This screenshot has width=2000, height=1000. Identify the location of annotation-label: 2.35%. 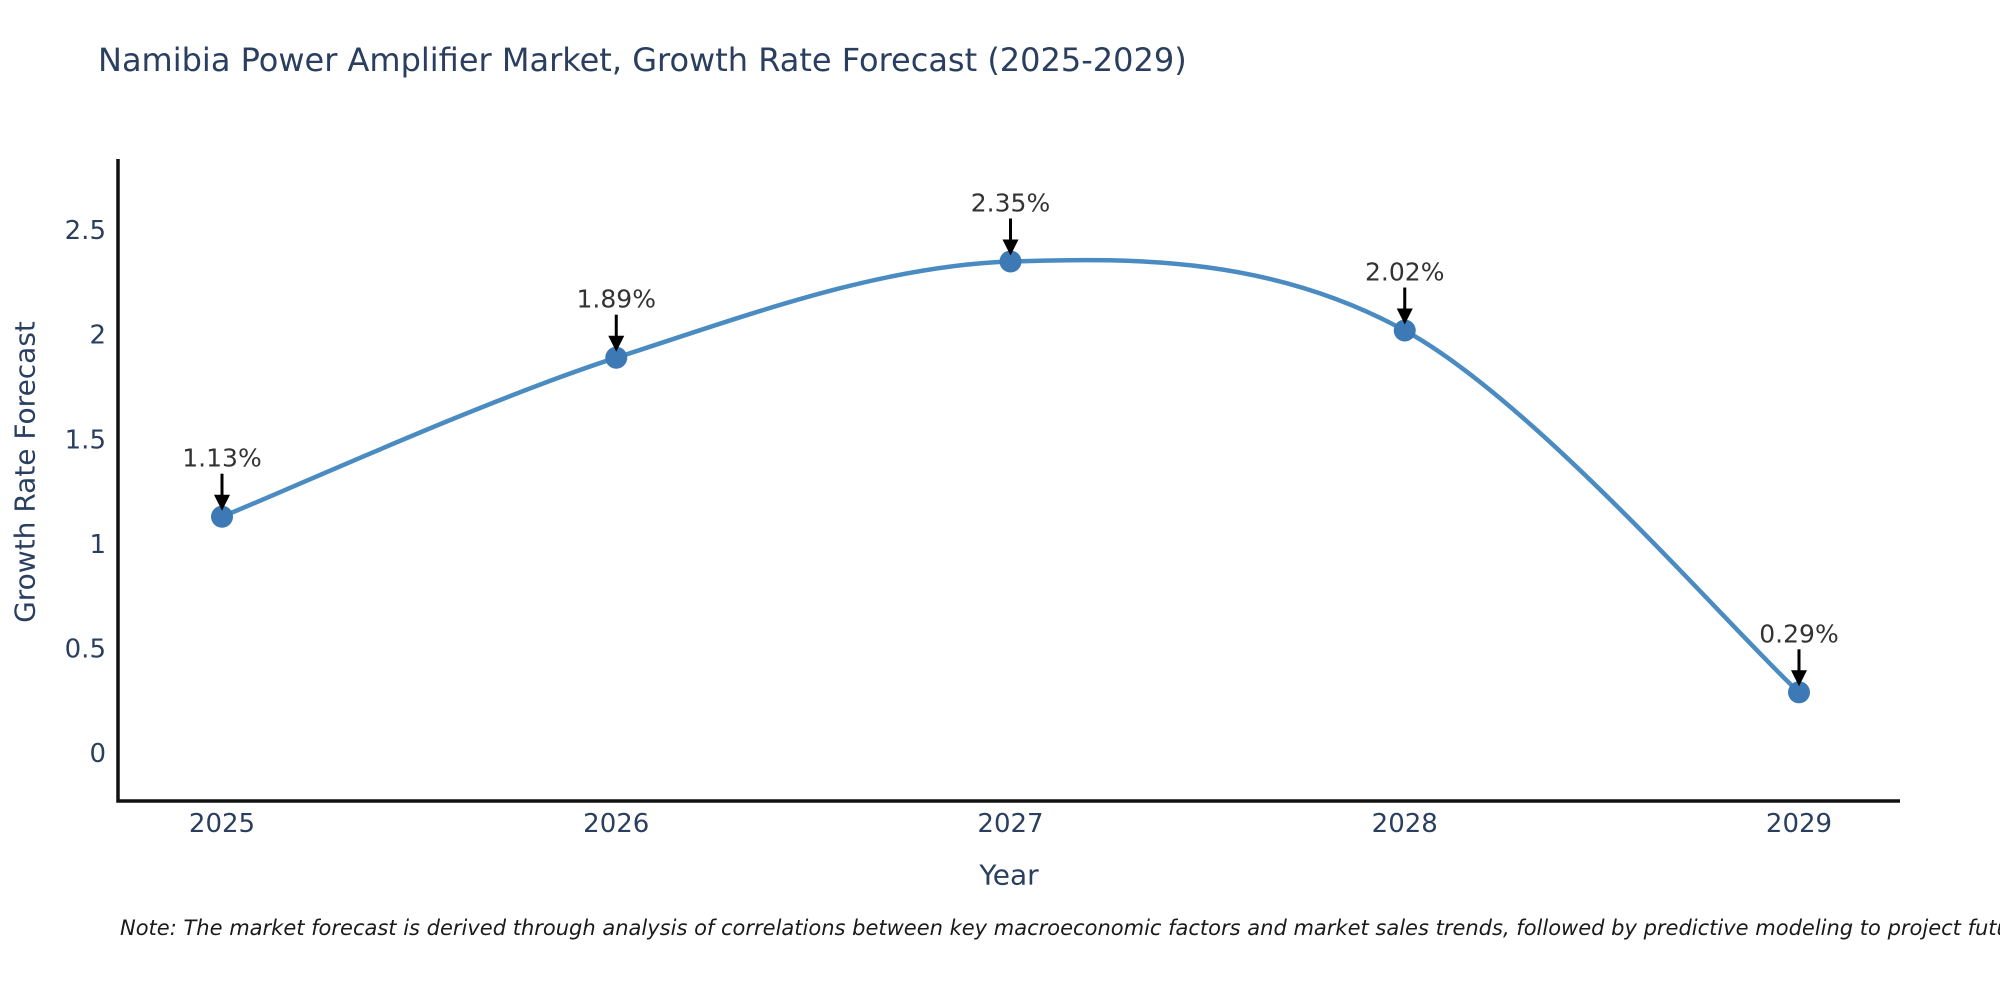
(1010, 203).